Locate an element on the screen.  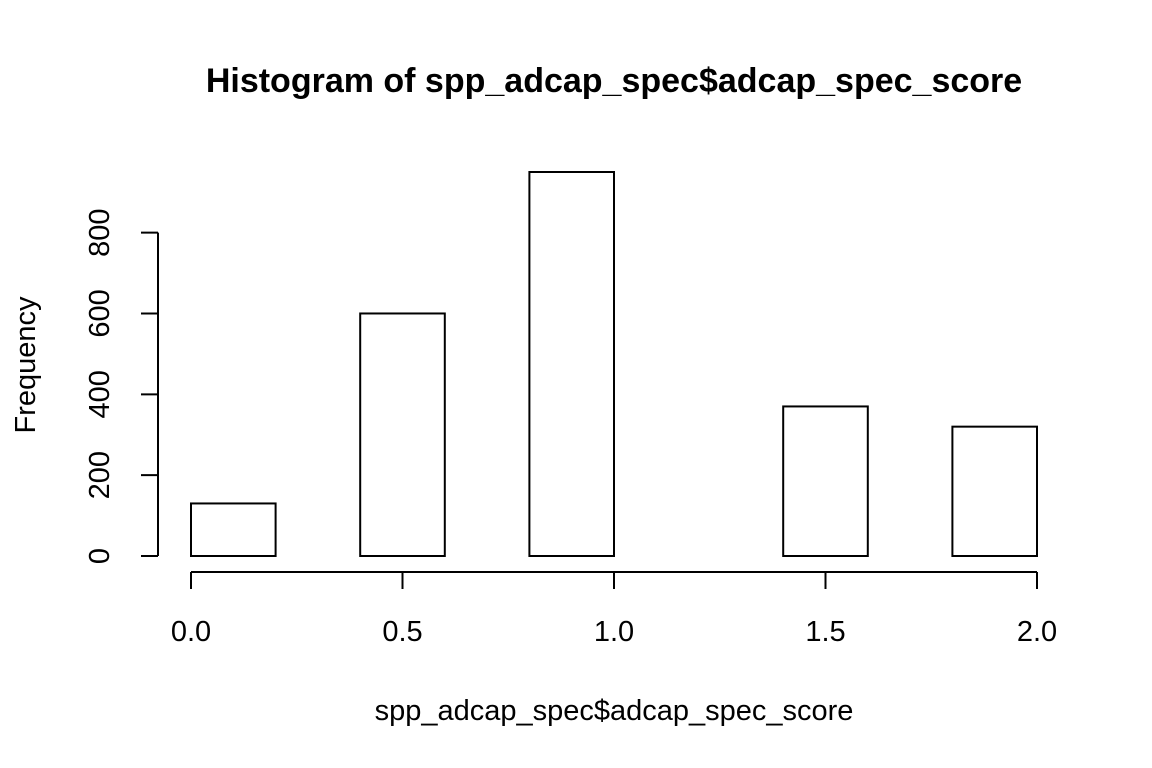
x-tick-label-3: 1.5 is located at coordinates (825, 632).